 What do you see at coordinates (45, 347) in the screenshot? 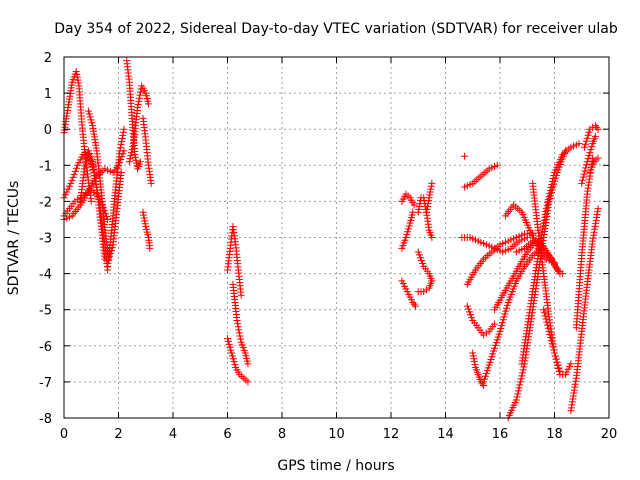
I see `y-tick-label: -6` at bounding box center [45, 347].